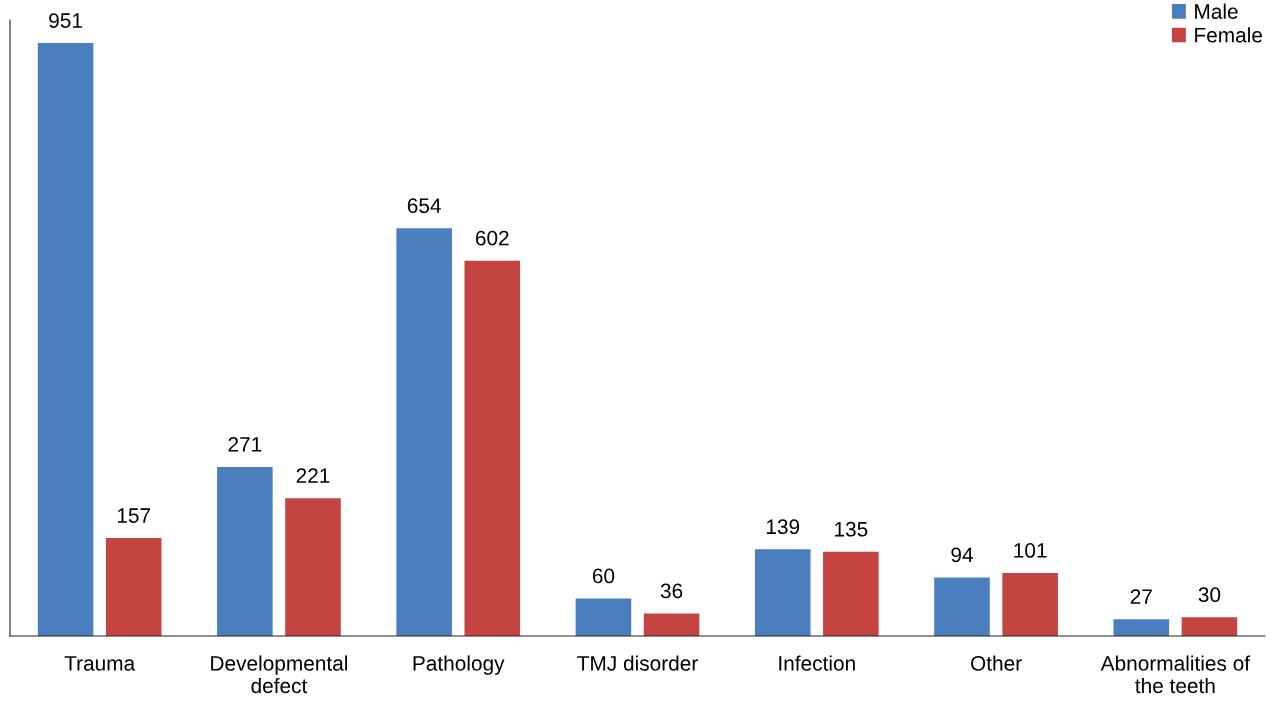 This screenshot has height=704, width=1273. What do you see at coordinates (279, 674) in the screenshot?
I see `x-tick-label: Developmental defect` at bounding box center [279, 674].